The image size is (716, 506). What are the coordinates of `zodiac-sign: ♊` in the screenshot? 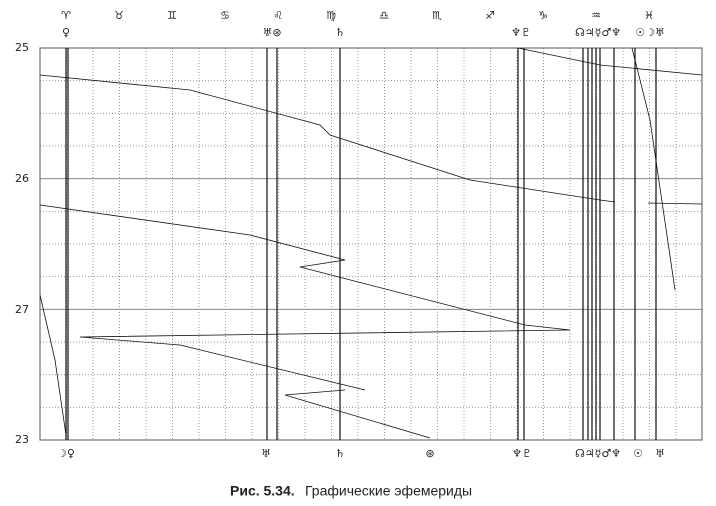 It's located at (172, 15).